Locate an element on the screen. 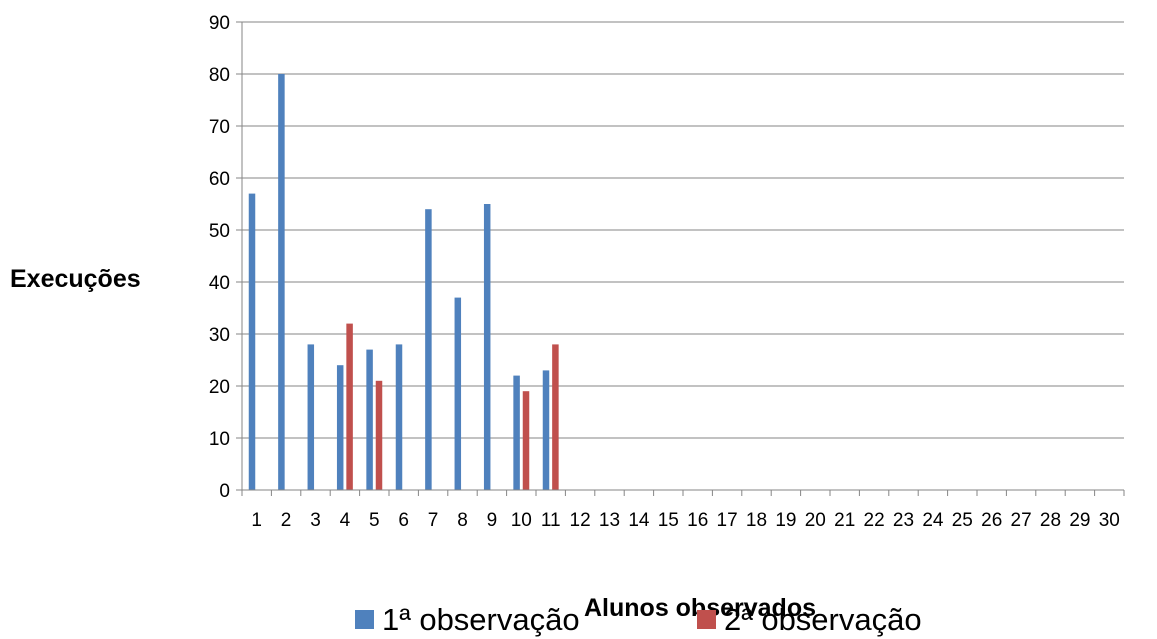 This screenshot has height=639, width=1157. x-tick-label: 1 is located at coordinates (256, 520).